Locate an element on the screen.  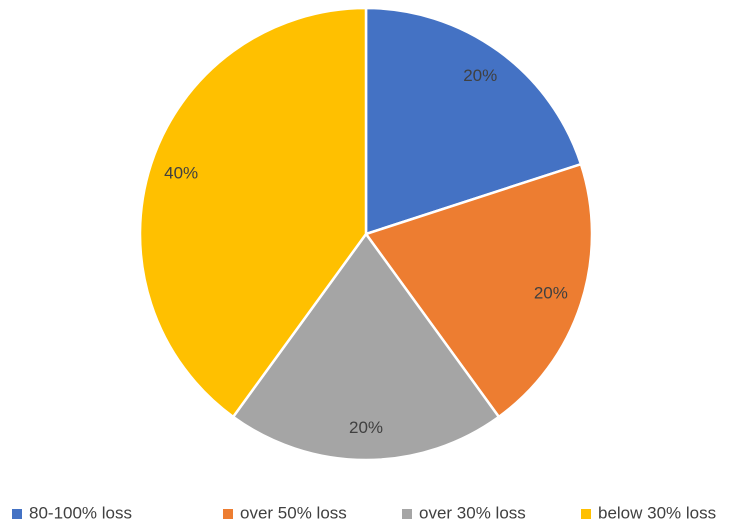
pie-slice is located at coordinates (473, 121).